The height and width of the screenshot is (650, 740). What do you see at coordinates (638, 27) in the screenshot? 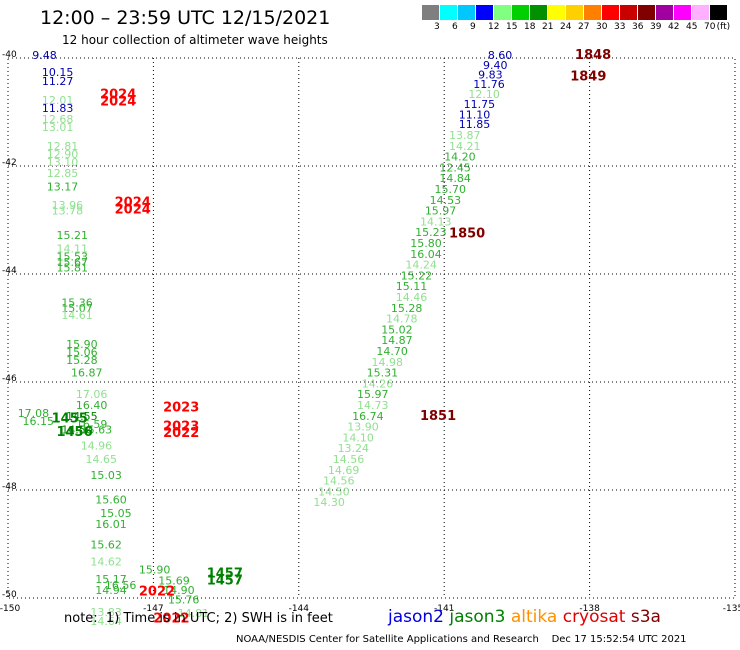
I see `color-scale-tick: 36` at bounding box center [638, 27].